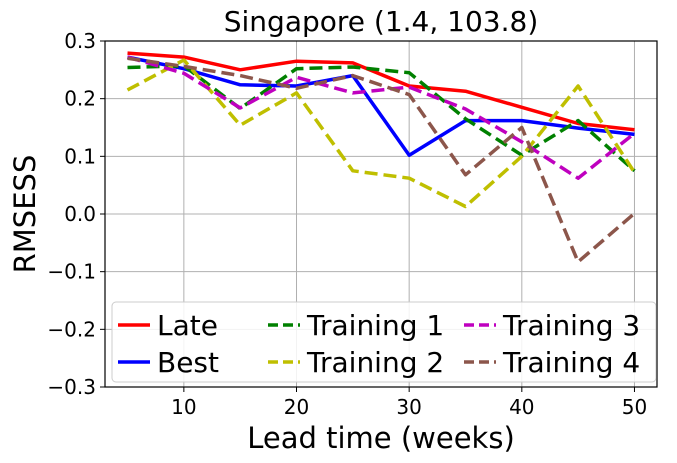 This screenshot has height=463, width=677. I want to click on x-tick-label: 50, so click(634, 407).